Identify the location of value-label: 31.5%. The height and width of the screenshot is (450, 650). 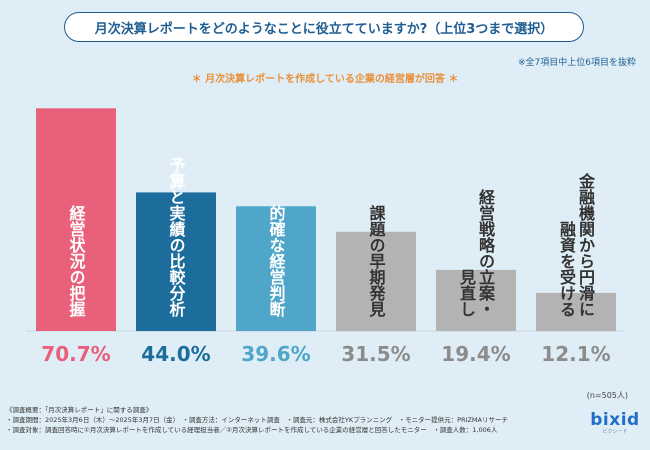
(375, 354).